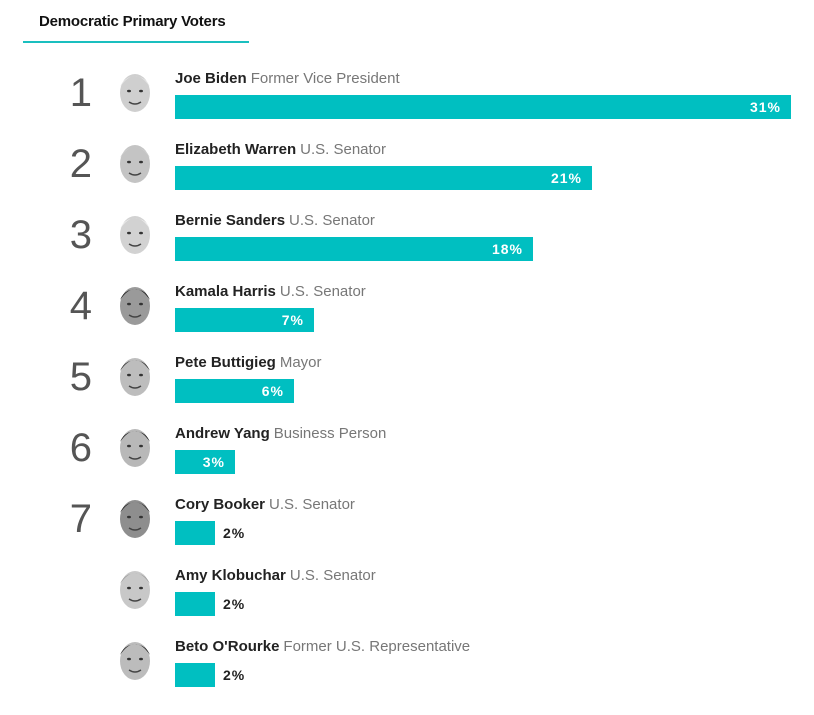  I want to click on candidate-label: Elizabeth Warren U.S. Senator, so click(280, 150).